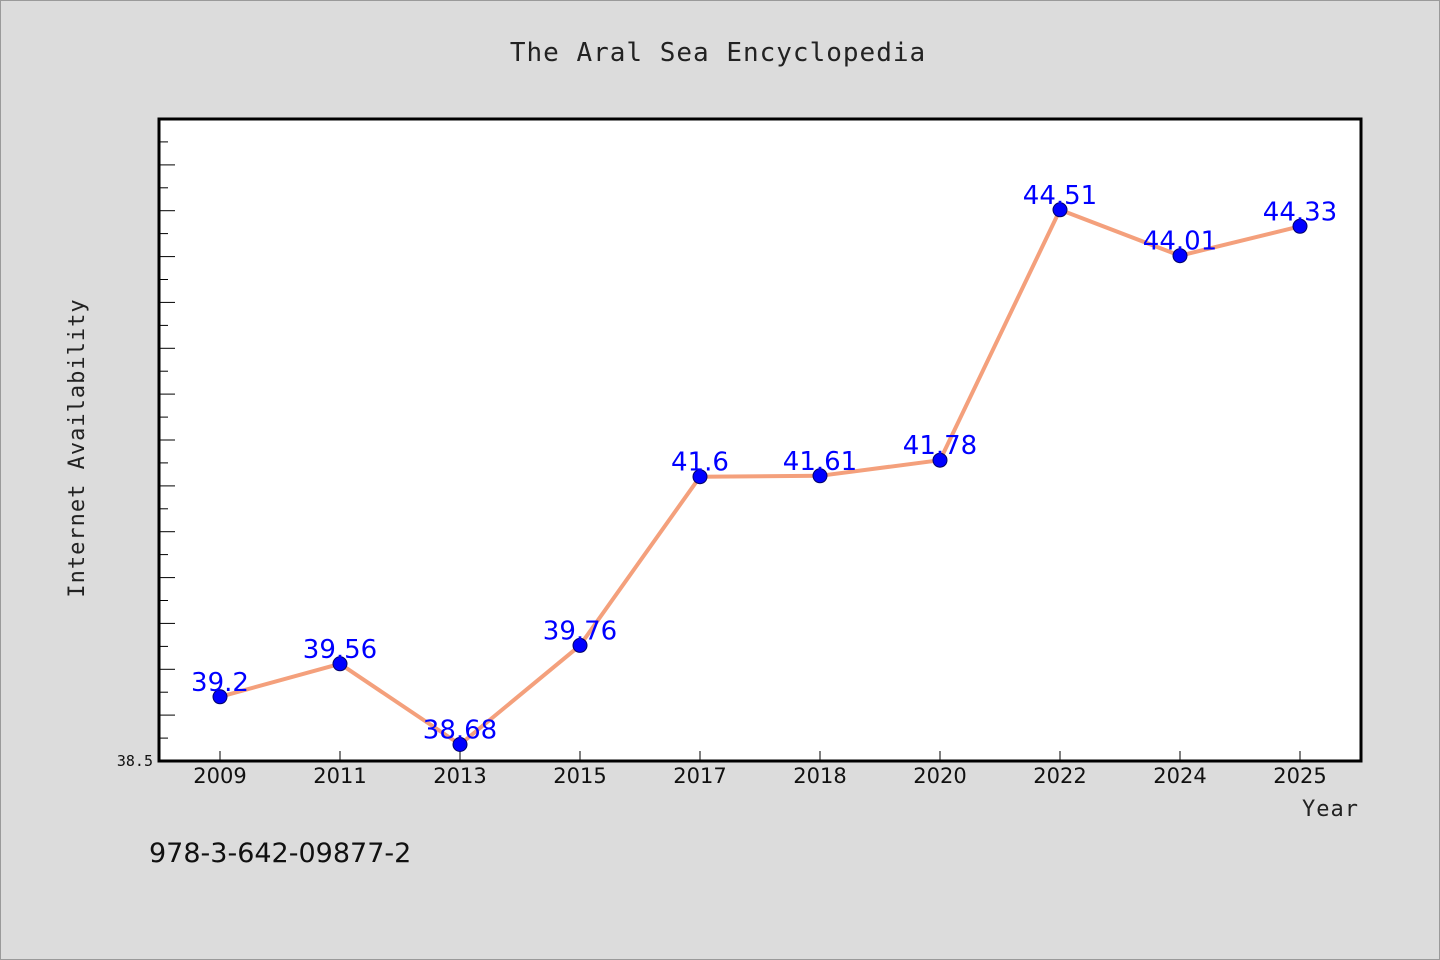 The width and height of the screenshot is (1440, 960). Describe the element at coordinates (580, 631) in the screenshot. I see `data-label: 39.76` at that location.